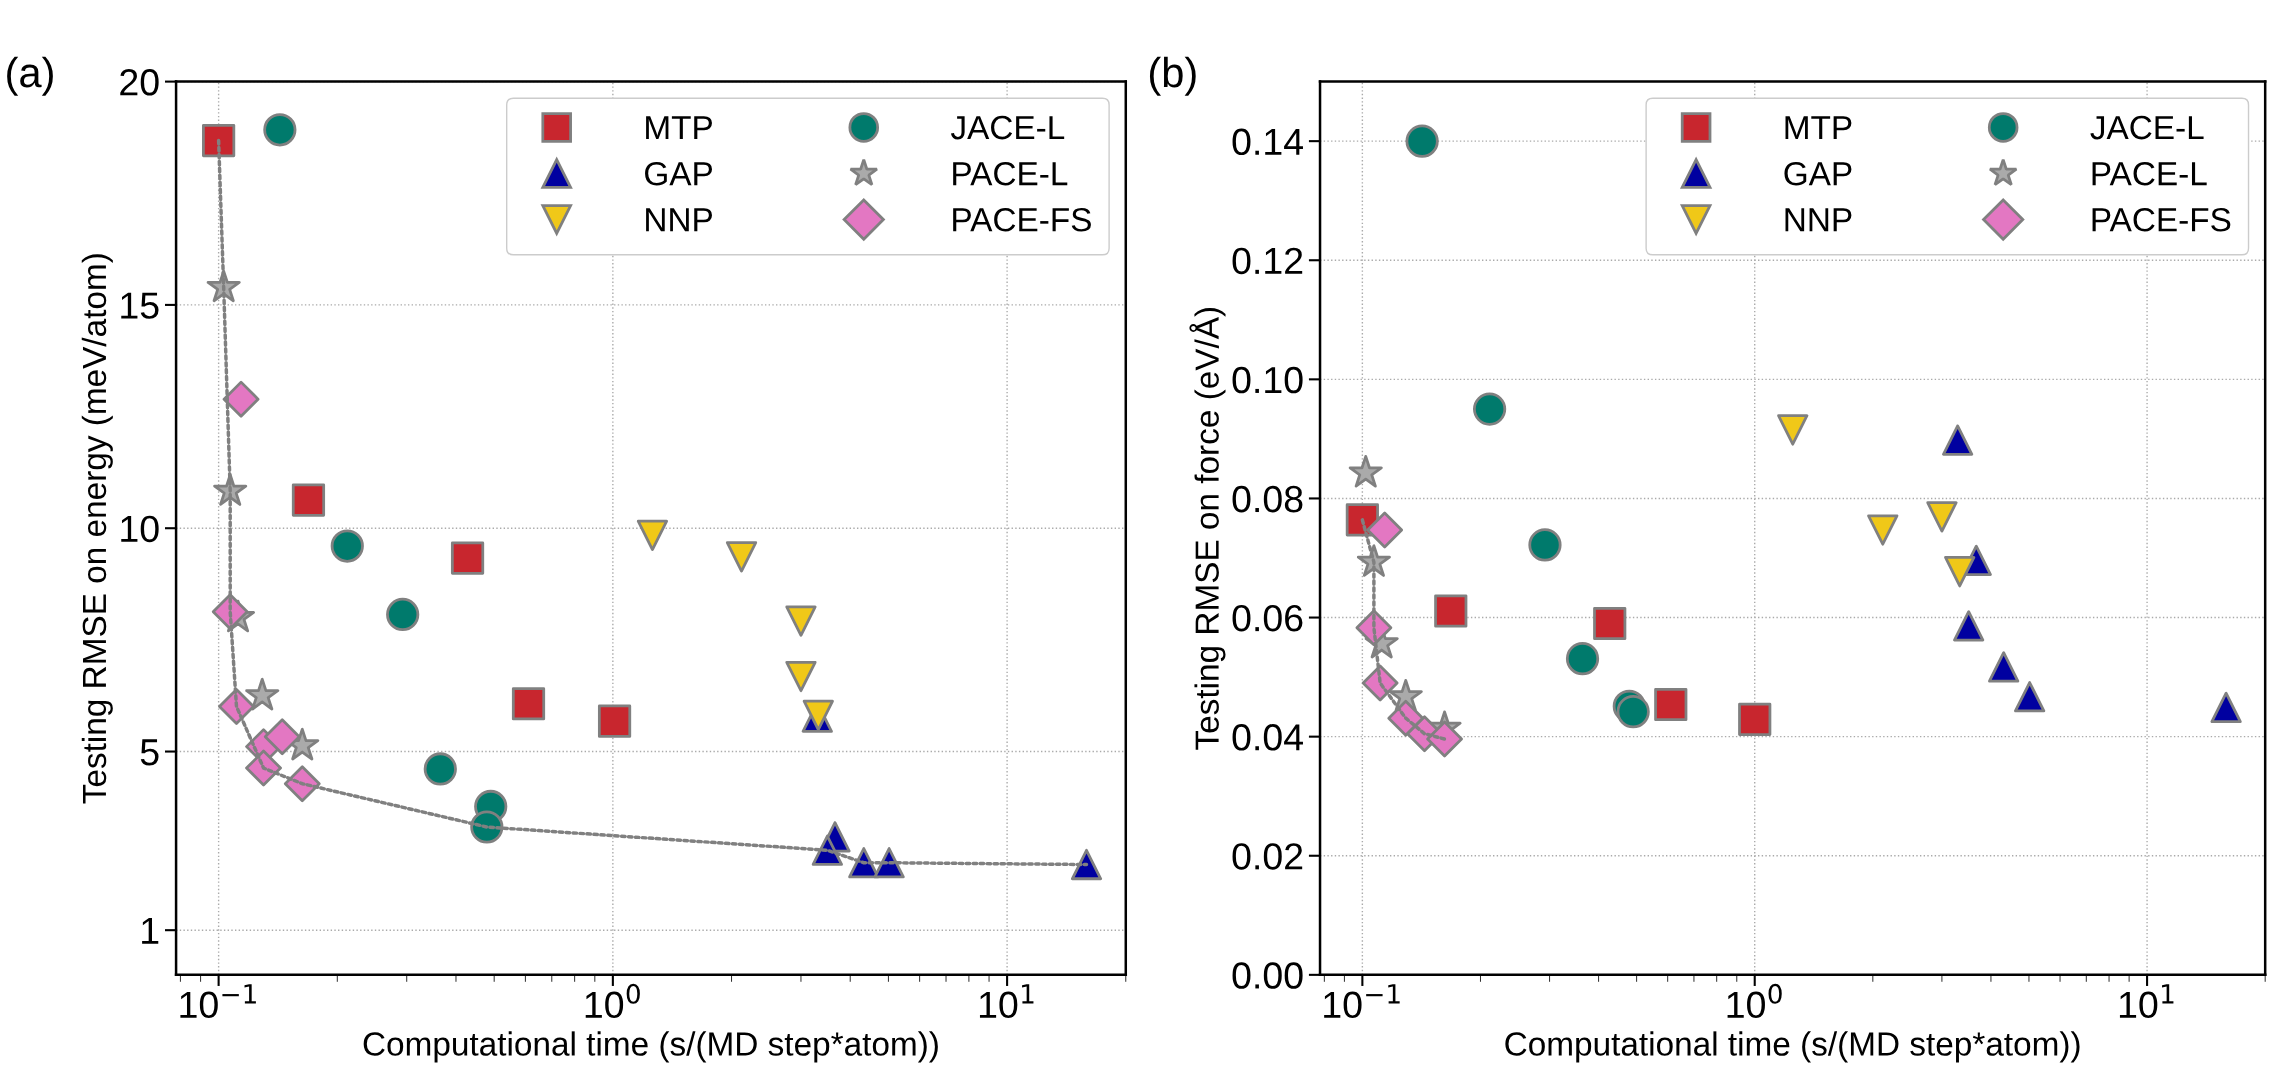 This screenshot has width=2272, height=1088. I want to click on y-tick-label: 1, so click(150, 930).